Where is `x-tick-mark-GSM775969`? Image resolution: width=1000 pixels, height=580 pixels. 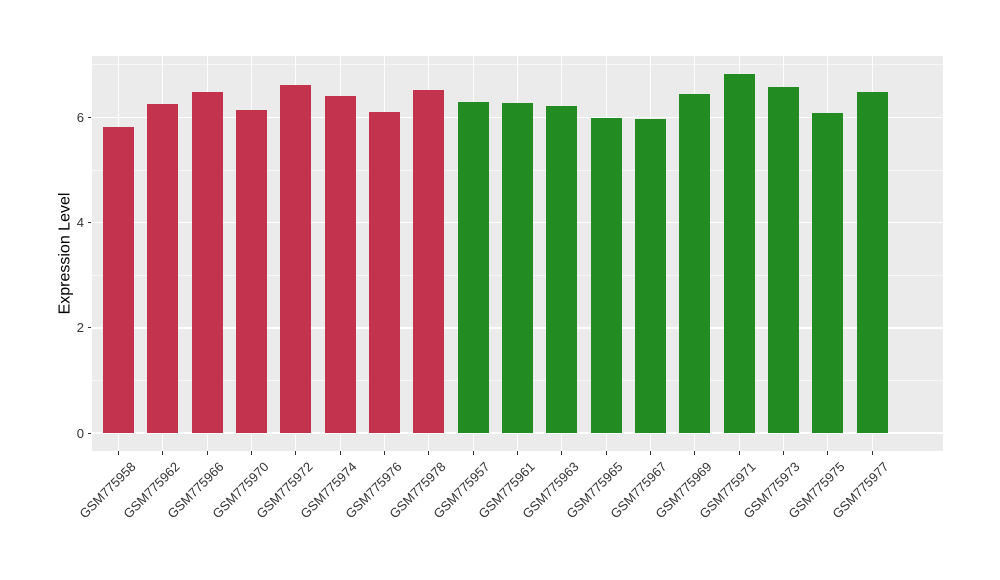
x-tick-mark-GSM775969 is located at coordinates (695, 453).